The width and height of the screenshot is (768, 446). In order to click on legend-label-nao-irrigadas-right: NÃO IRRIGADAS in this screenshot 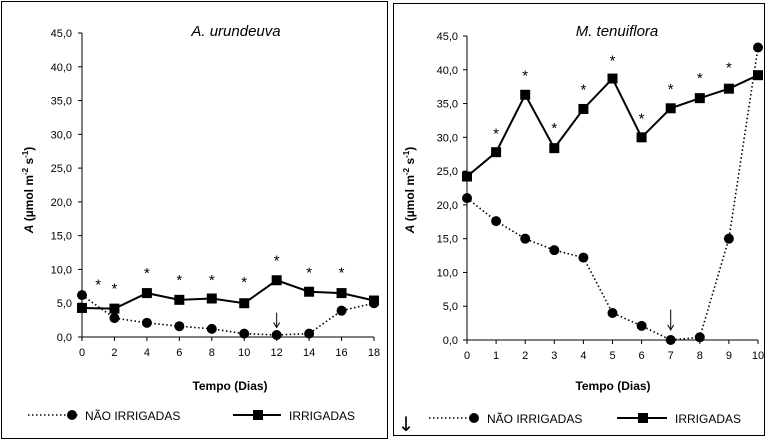, I will do `click(534, 419)`.